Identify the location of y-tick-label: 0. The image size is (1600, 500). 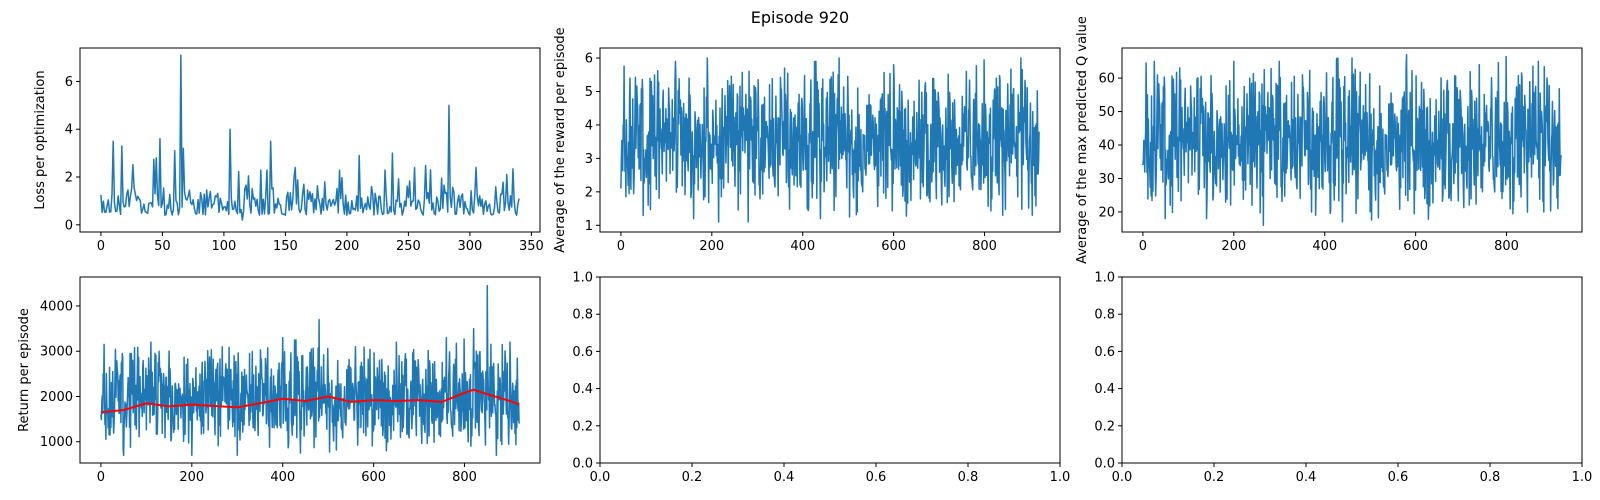
(69, 225).